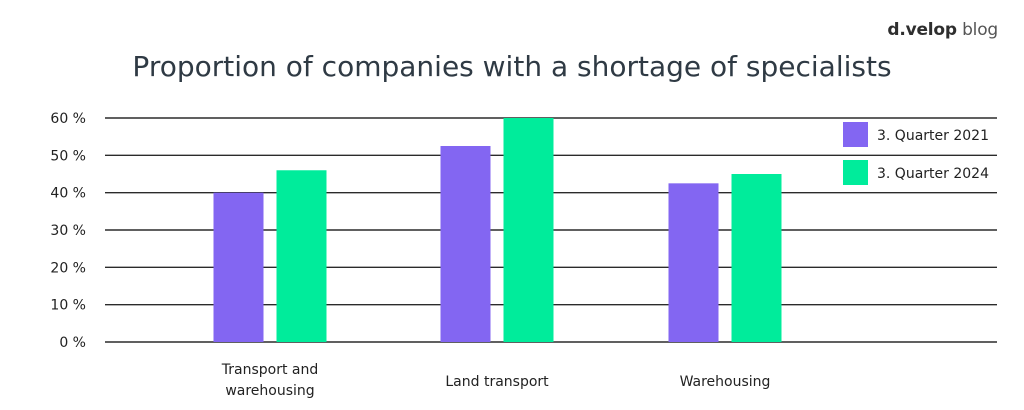 The image size is (1024, 410). What do you see at coordinates (68, 306) in the screenshot?
I see `y-tick-label: 10 %` at bounding box center [68, 306].